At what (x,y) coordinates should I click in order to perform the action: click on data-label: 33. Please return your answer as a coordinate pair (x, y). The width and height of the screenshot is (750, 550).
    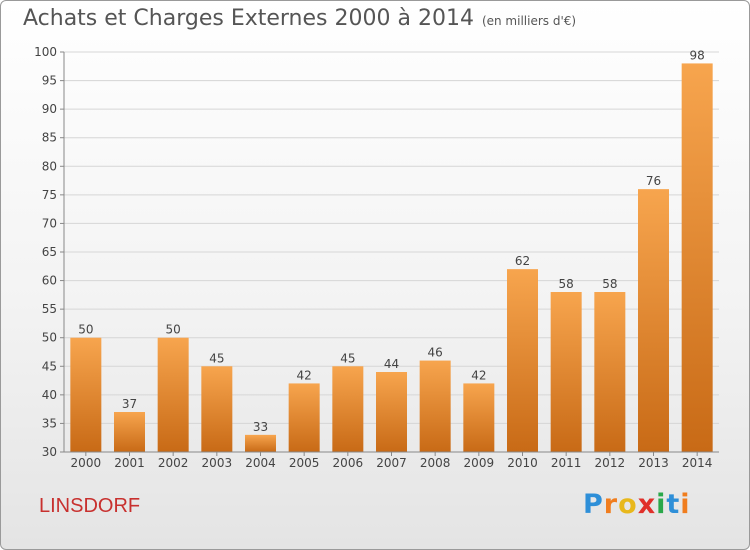
    Looking at the image, I should click on (260, 427).